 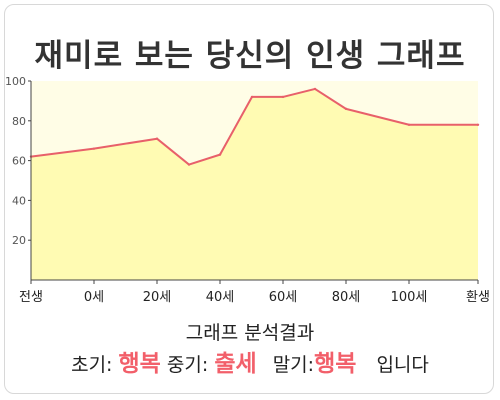 I want to click on analysis-result: 초기: 행복 중기: 출세 말기:행복 입니다, so click(x=250, y=361).